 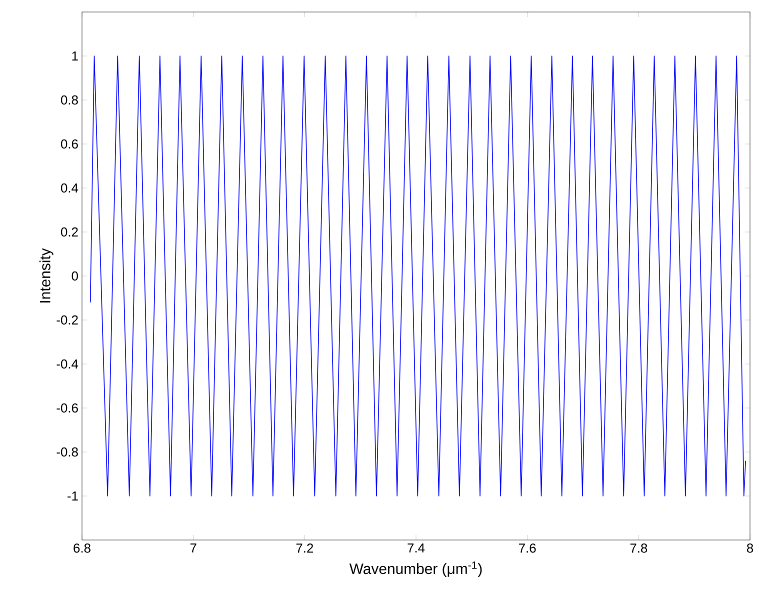 What do you see at coordinates (416, 548) in the screenshot?
I see `x-tick-label: 7.4` at bounding box center [416, 548].